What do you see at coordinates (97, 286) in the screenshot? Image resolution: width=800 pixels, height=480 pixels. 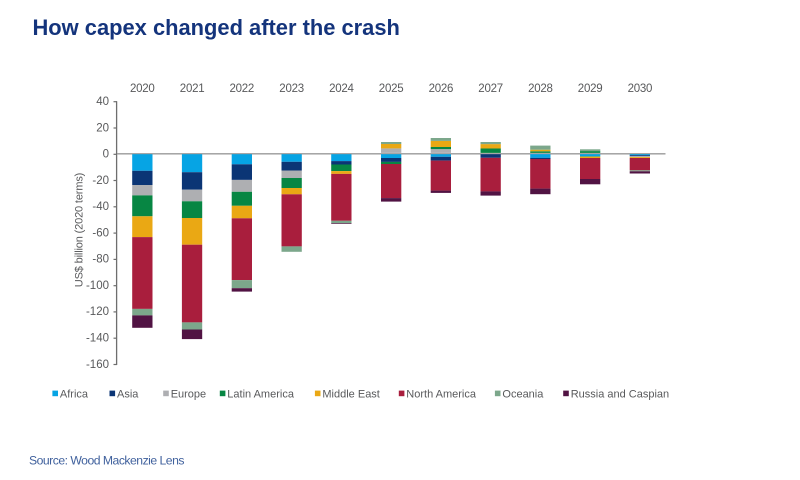 I see `svg-text: -100` at bounding box center [97, 286].